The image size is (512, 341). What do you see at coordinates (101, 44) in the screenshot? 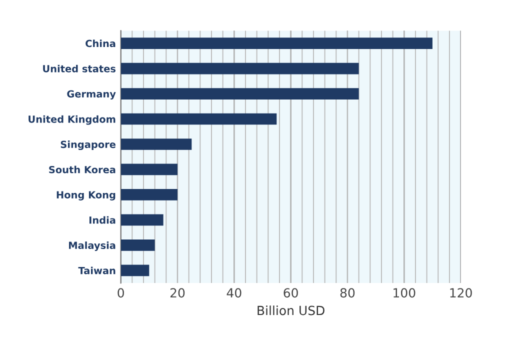
I see `y-tick-label: China` at bounding box center [101, 44].